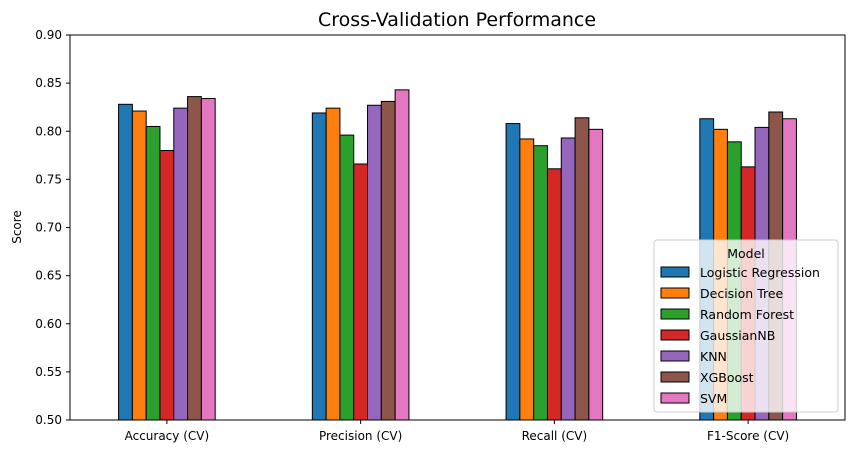 The width and height of the screenshot is (855, 453). Describe the element at coordinates (737, 335) in the screenshot. I see `legend-label-gaussiannb: GaussianNB` at that location.